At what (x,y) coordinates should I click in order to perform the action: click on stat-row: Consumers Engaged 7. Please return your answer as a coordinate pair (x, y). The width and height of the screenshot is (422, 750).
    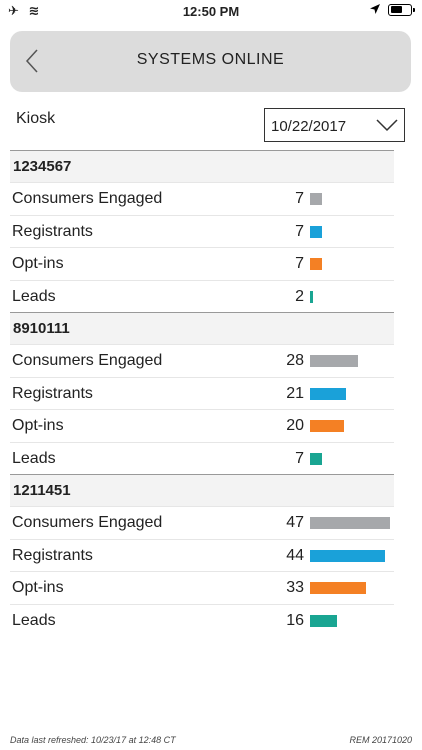
    Looking at the image, I should click on (202, 198).